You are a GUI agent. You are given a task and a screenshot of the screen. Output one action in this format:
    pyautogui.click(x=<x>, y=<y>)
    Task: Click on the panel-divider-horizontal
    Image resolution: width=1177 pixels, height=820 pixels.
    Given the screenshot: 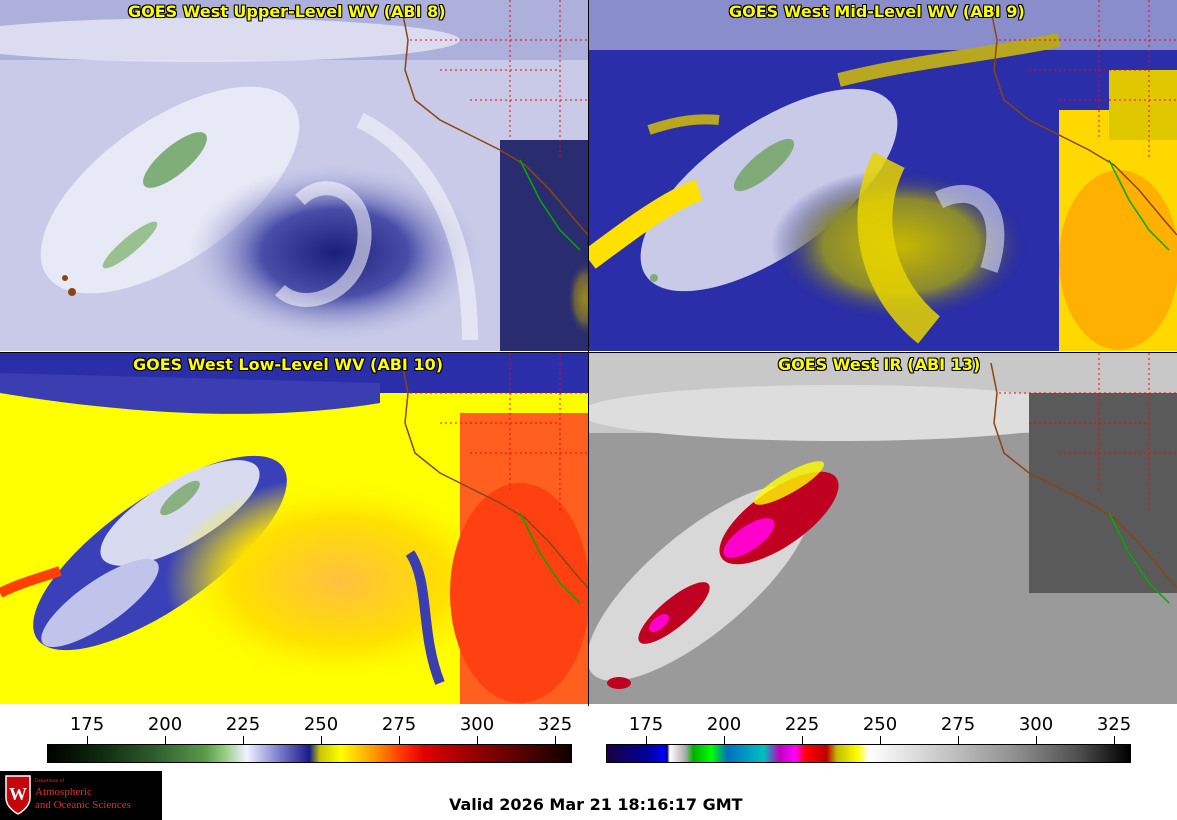 What is the action you would take?
    pyautogui.click(x=588, y=352)
    